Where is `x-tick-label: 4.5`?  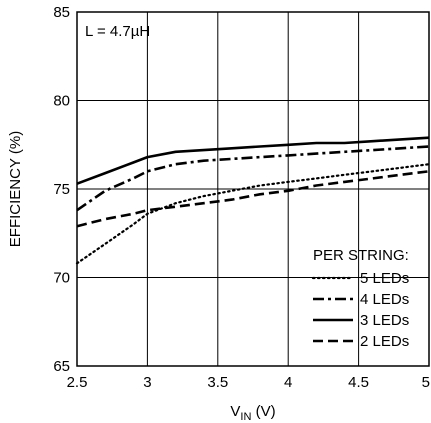 x-tick-label: 4.5 is located at coordinates (358, 382).